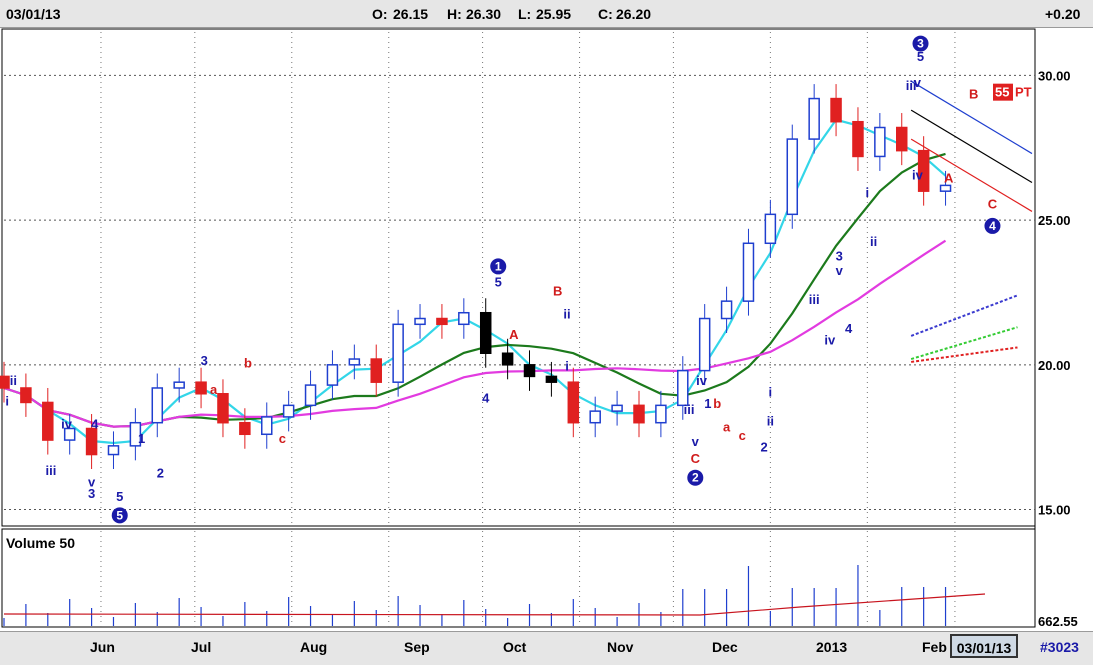 Image resolution: width=1093 pixels, height=665 pixels. Describe the element at coordinates (949, 177) in the screenshot. I see `wave-label: A` at that location.